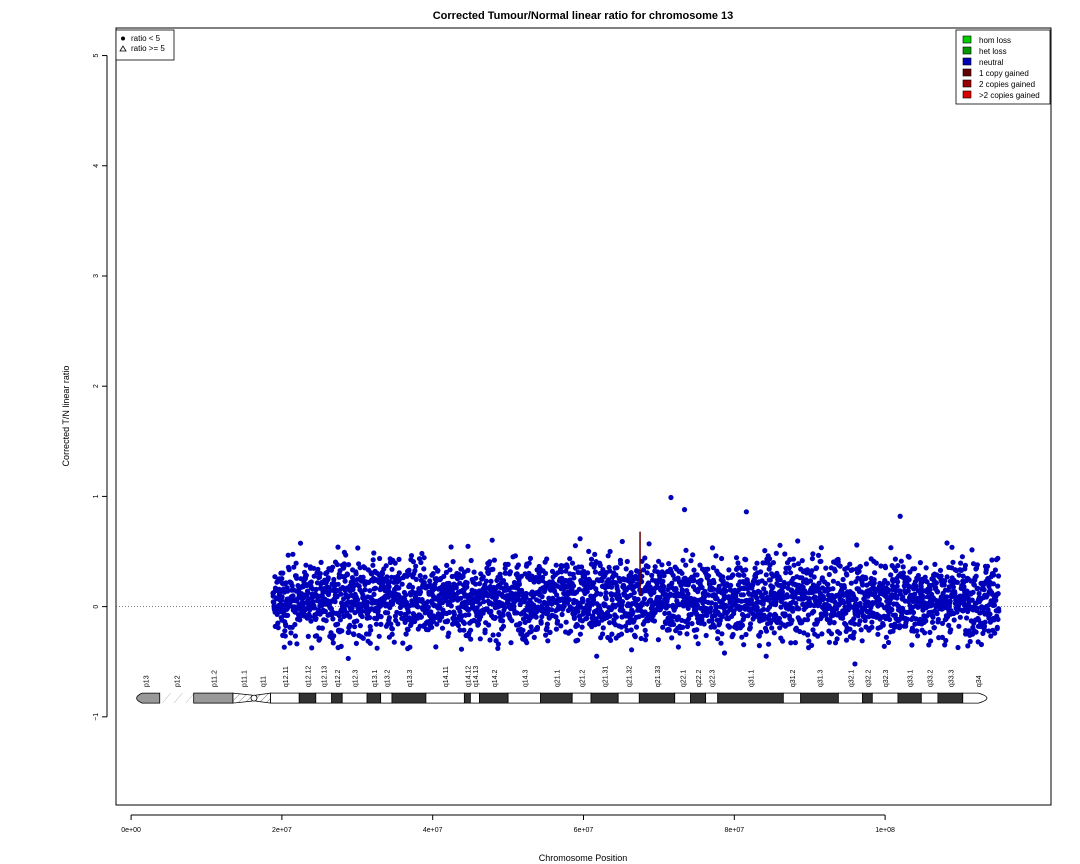 Image resolution: width=1080 pixels, height=864 pixels. I want to click on color-swatch, so click(967, 94).